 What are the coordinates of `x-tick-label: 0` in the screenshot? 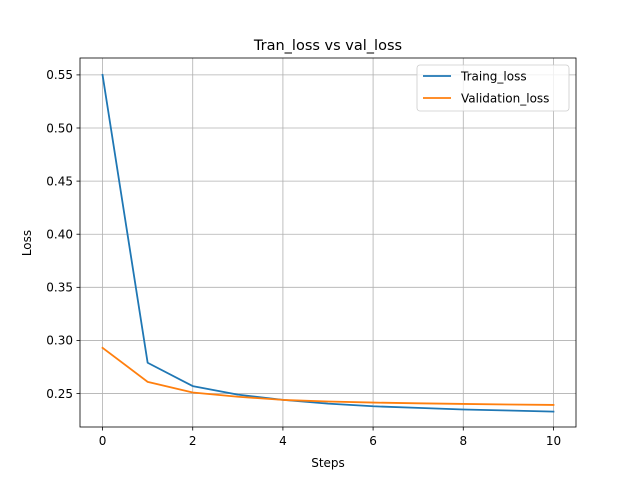 It's located at (103, 441).